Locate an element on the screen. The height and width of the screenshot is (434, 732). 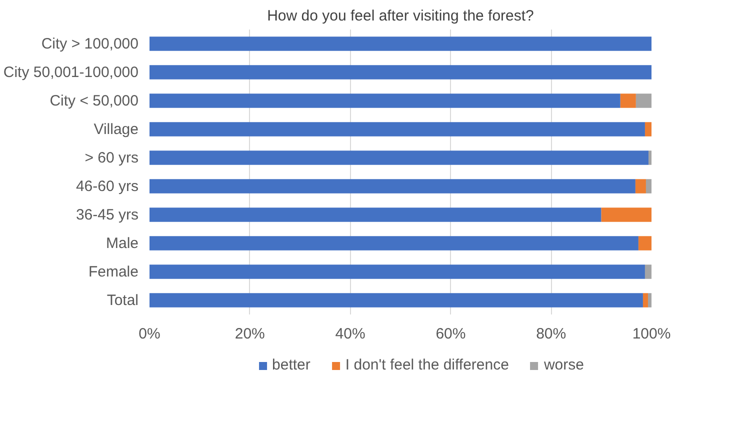
y-tick-label: Male is located at coordinates (122, 243).